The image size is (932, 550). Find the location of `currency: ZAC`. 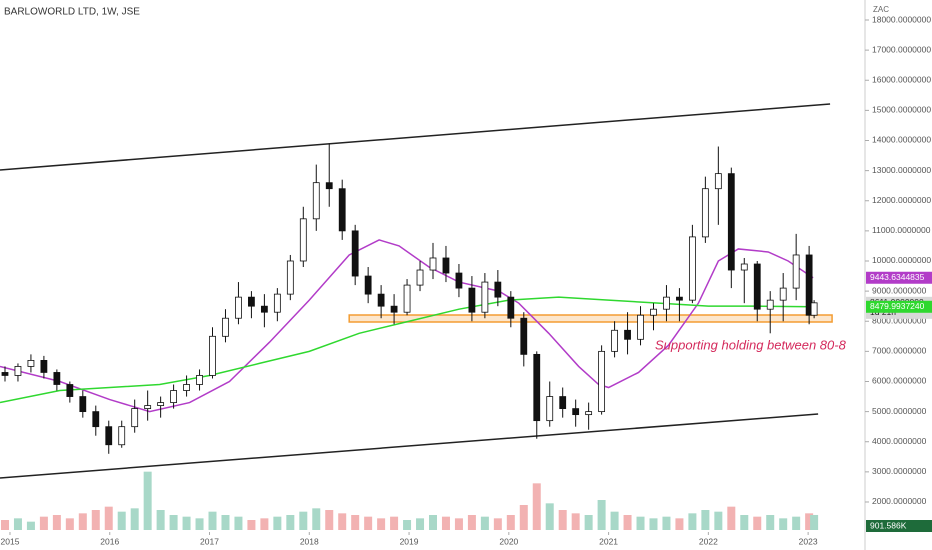

currency: ZAC is located at coordinates (881, 9).